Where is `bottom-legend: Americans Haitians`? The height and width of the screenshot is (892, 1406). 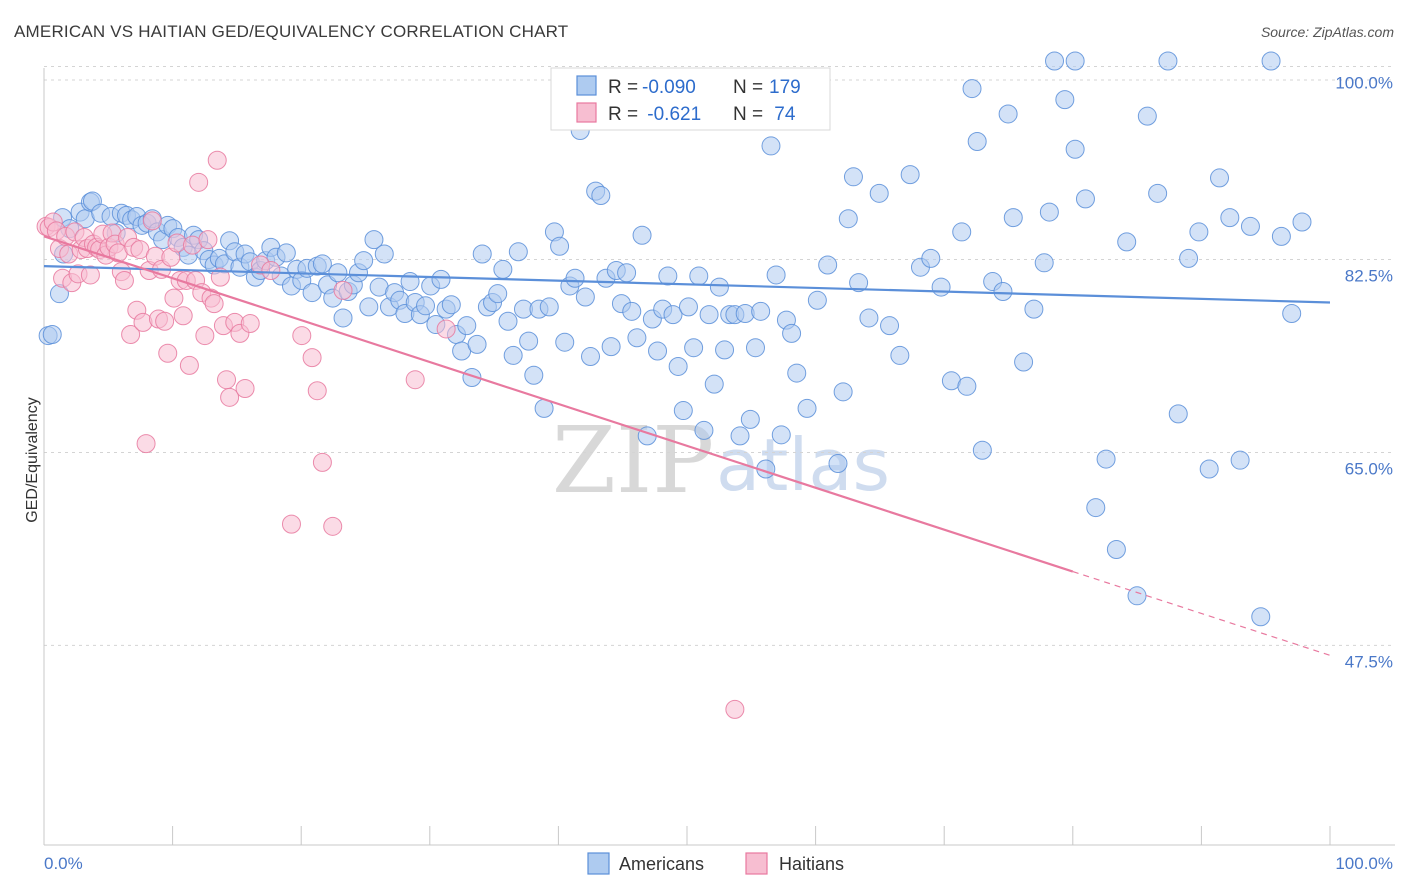 bottom-legend: Americans Haitians is located at coordinates (715, 863).